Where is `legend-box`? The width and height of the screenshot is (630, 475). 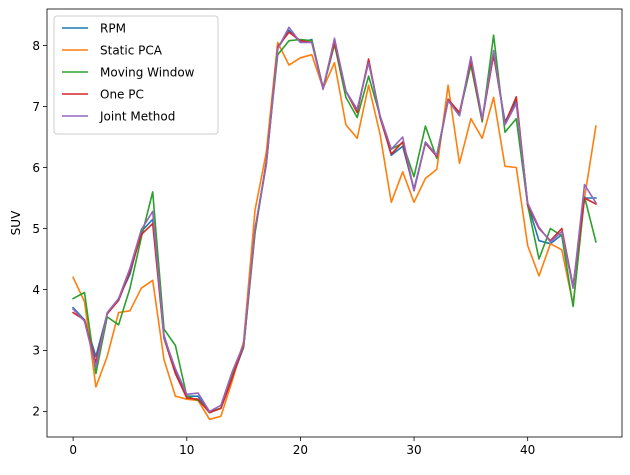
legend-box is located at coordinates (136, 75).